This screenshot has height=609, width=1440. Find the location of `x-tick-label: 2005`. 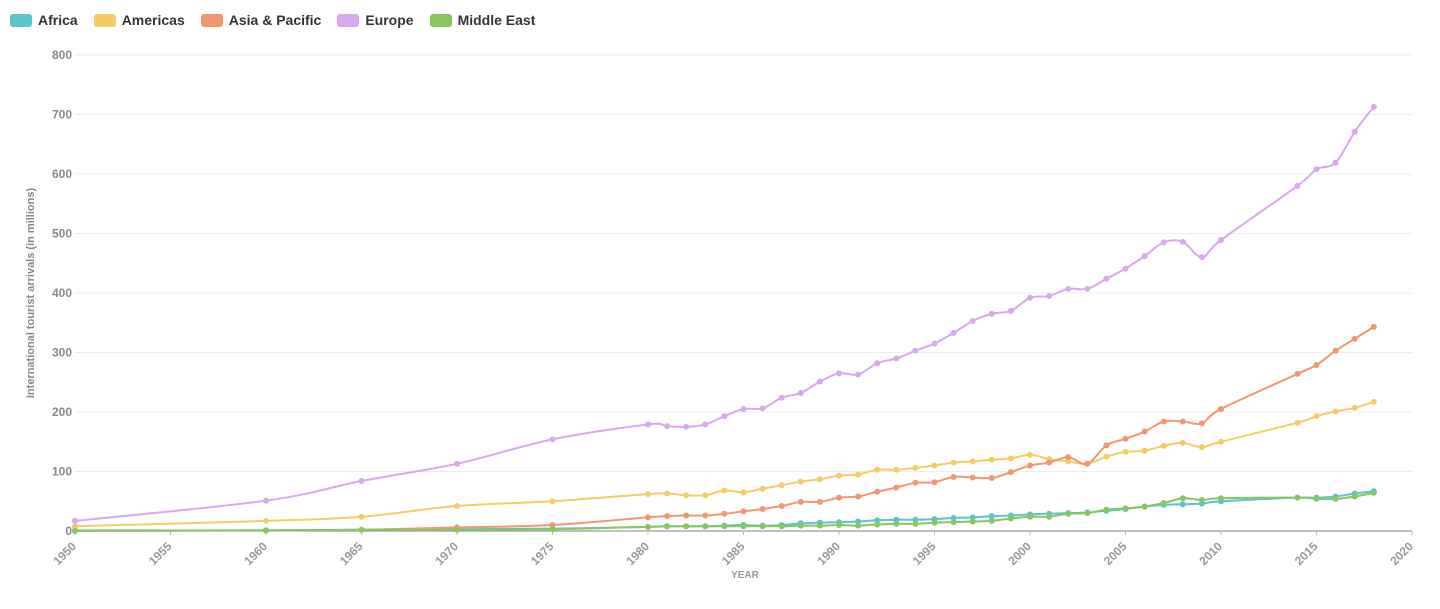

x-tick-label: 2005 is located at coordinates (1115, 553).